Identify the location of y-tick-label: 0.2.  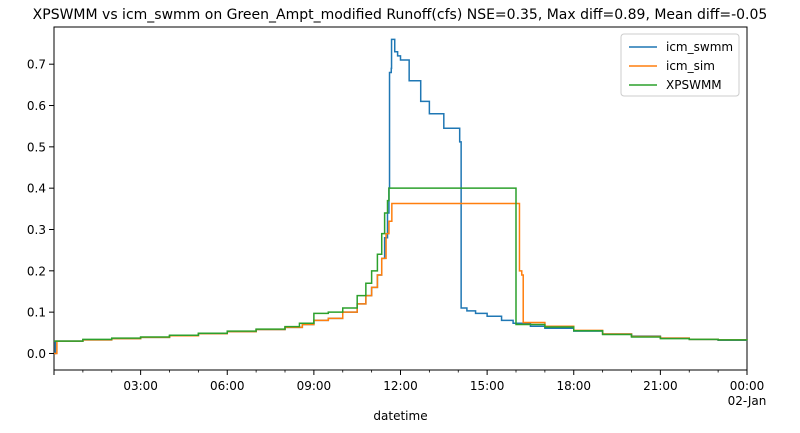
(36, 271).